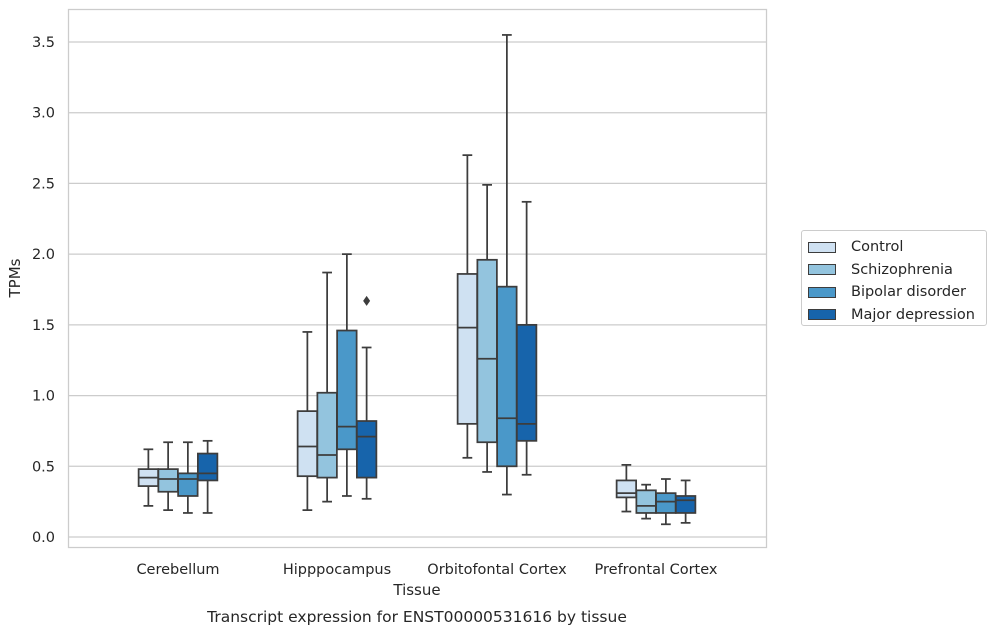  What do you see at coordinates (43, 397) in the screenshot?
I see `y-tick-label: 1.0` at bounding box center [43, 397].